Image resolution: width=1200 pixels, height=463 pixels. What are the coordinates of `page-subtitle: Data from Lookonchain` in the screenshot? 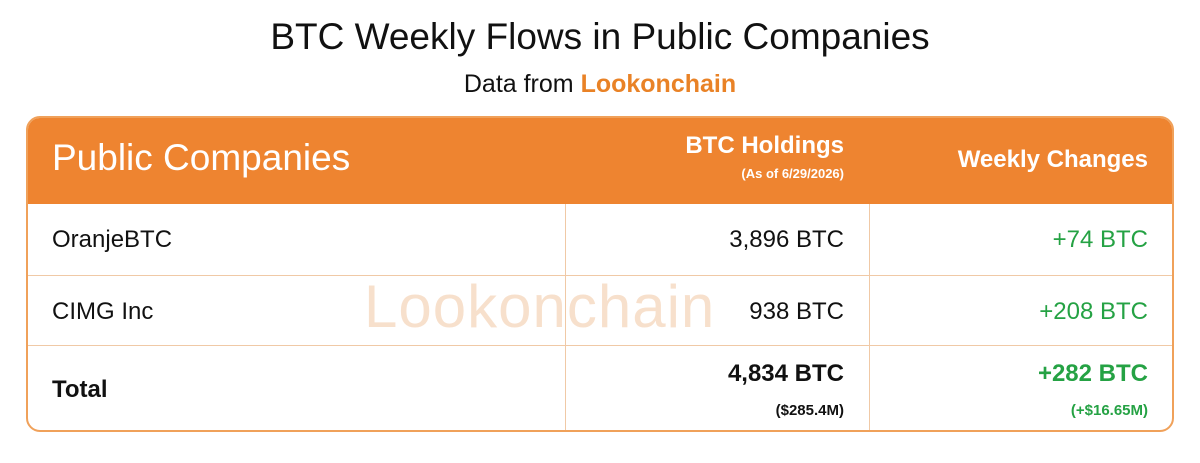 It's located at (600, 84).